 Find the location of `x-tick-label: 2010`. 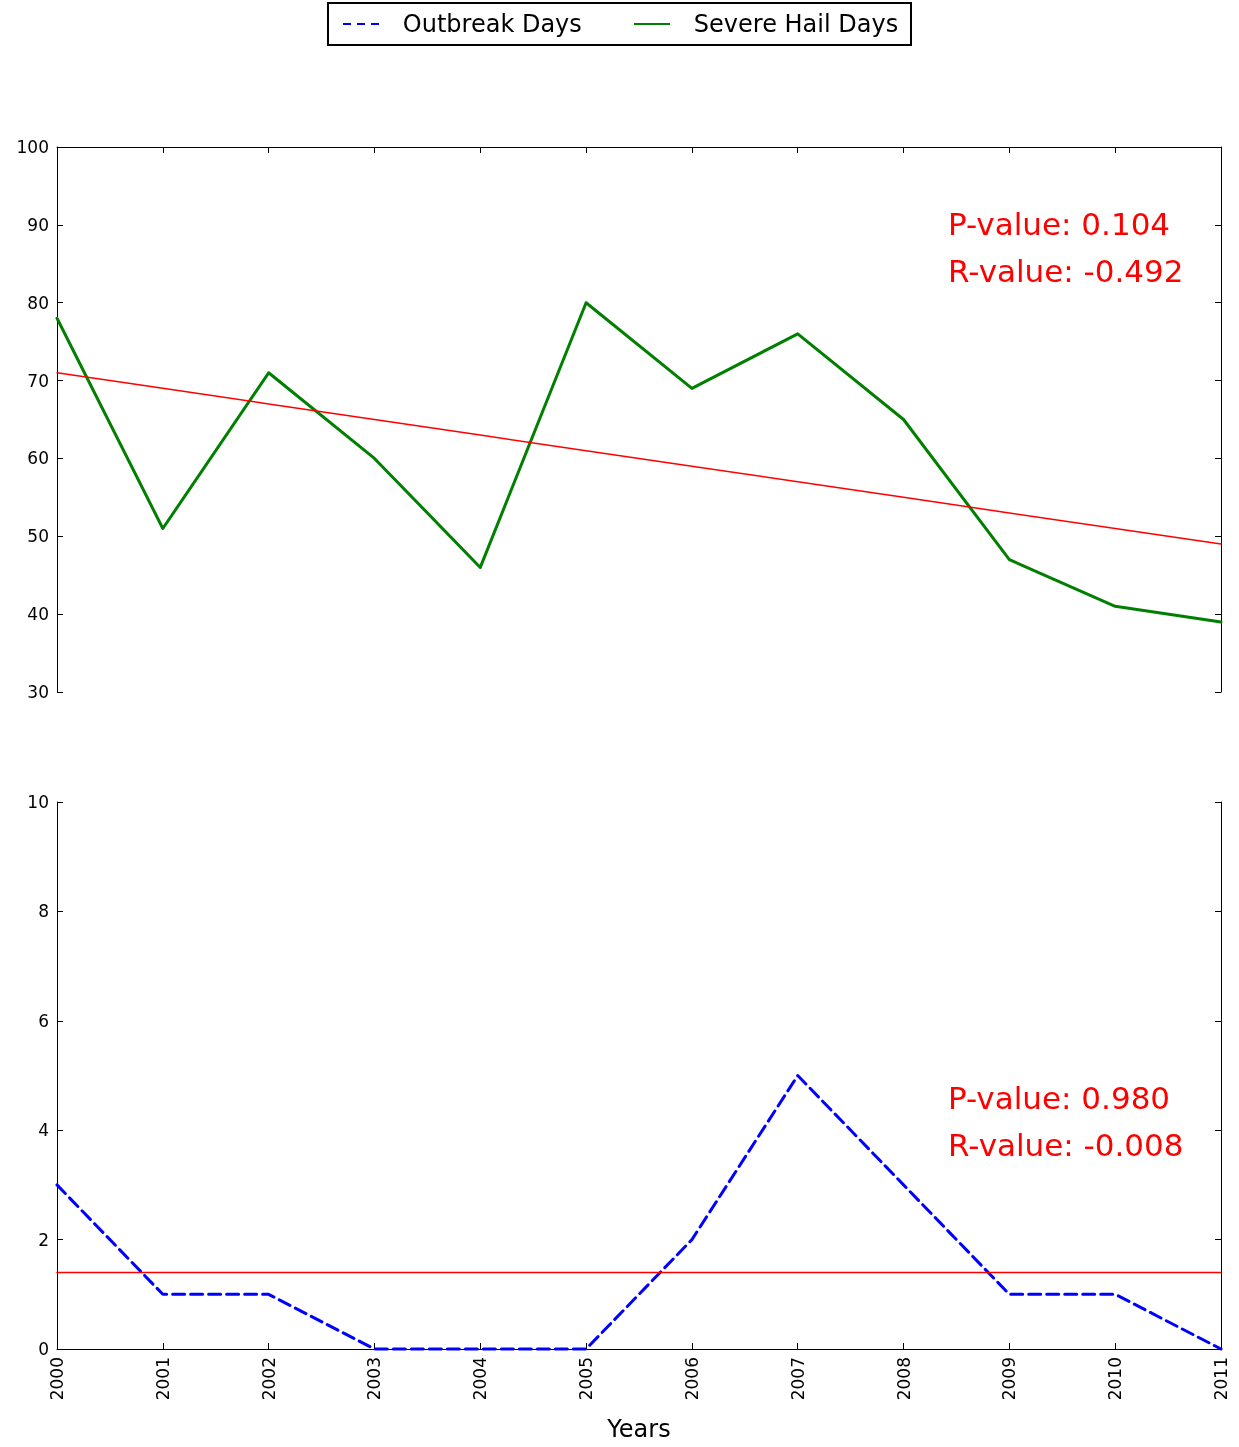

x-tick-label: 2010 is located at coordinates (1115, 1379).